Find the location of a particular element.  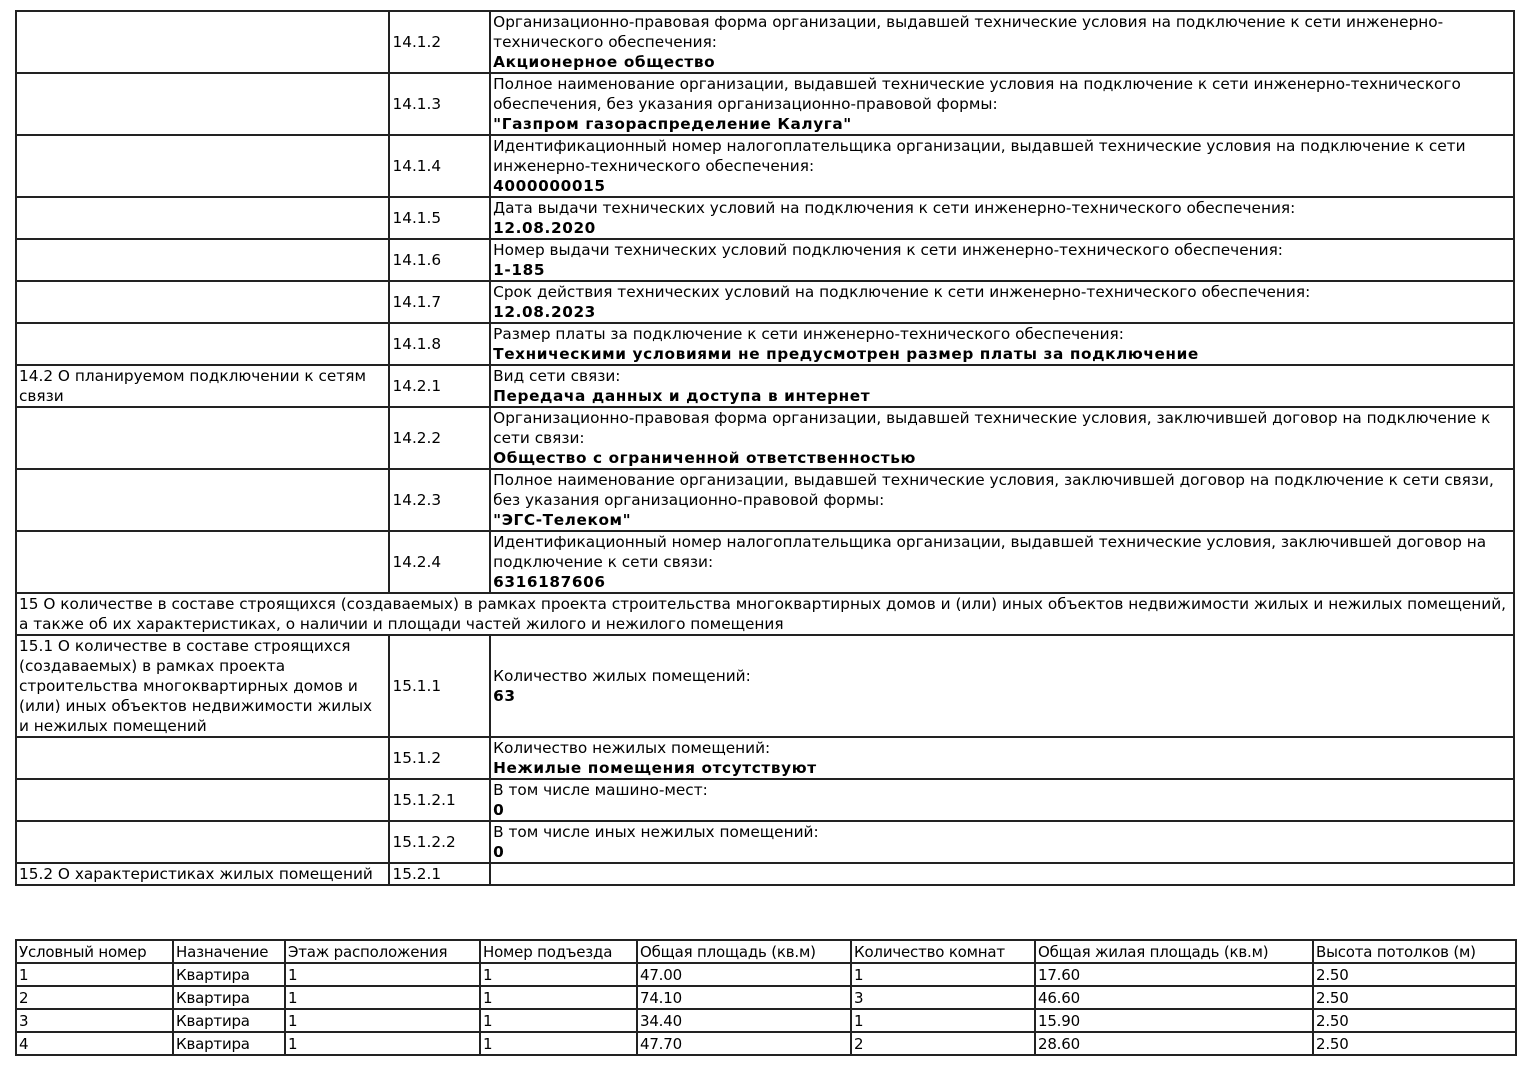

item-label: В том числе машино-мест: is located at coordinates (600, 790).